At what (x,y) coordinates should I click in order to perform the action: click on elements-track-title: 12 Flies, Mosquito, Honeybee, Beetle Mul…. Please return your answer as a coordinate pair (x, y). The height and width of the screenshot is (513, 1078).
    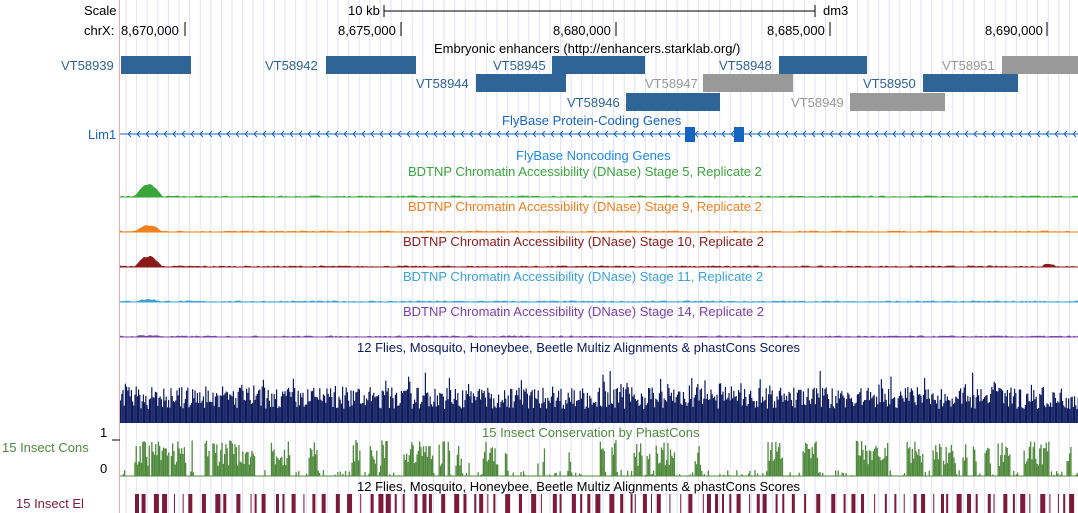
    Looking at the image, I should click on (578, 486).